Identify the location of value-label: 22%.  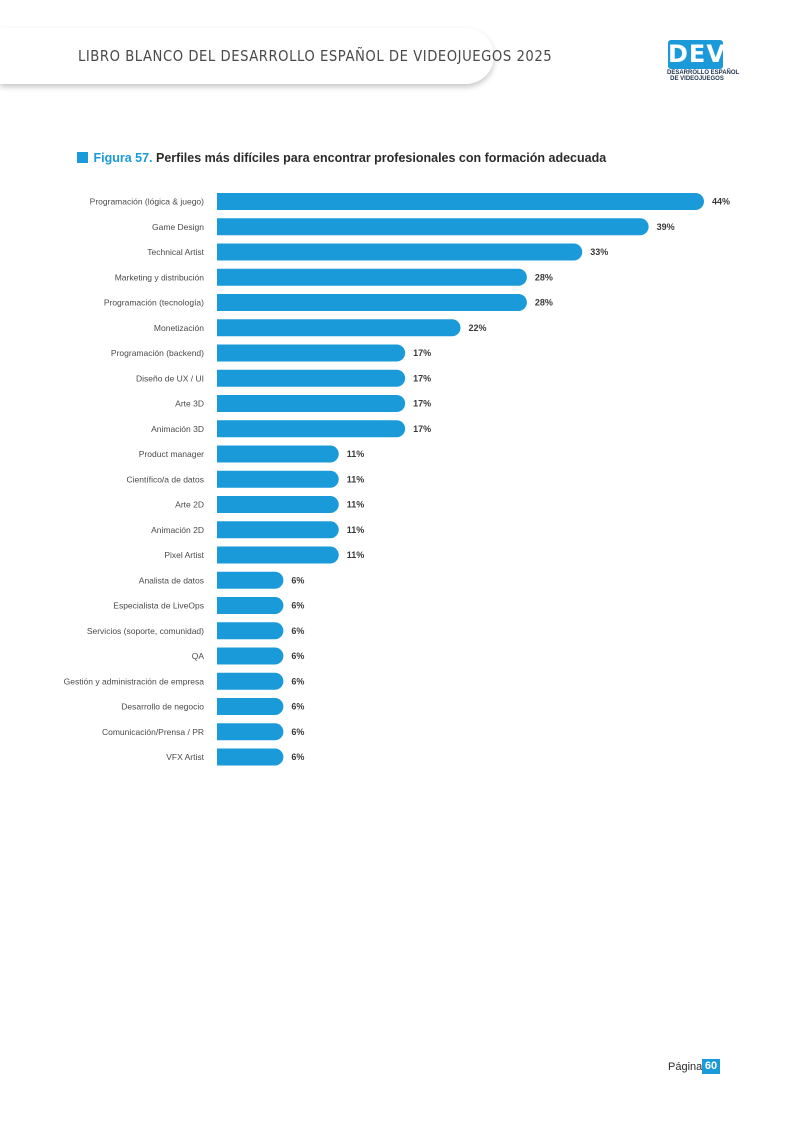
(478, 328).